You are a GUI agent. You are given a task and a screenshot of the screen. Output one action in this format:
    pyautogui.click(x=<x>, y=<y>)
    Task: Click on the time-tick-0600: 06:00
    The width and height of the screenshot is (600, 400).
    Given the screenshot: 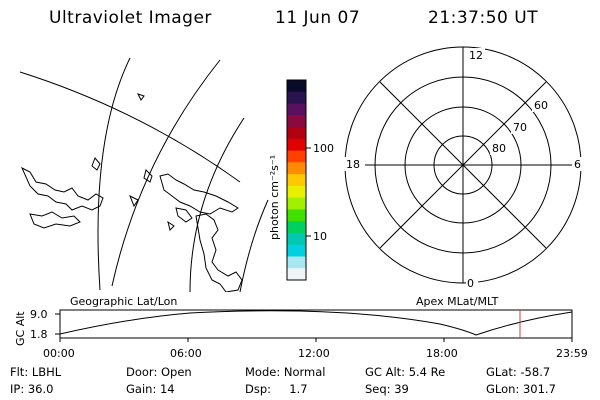 What is the action you would take?
    pyautogui.click(x=186, y=353)
    